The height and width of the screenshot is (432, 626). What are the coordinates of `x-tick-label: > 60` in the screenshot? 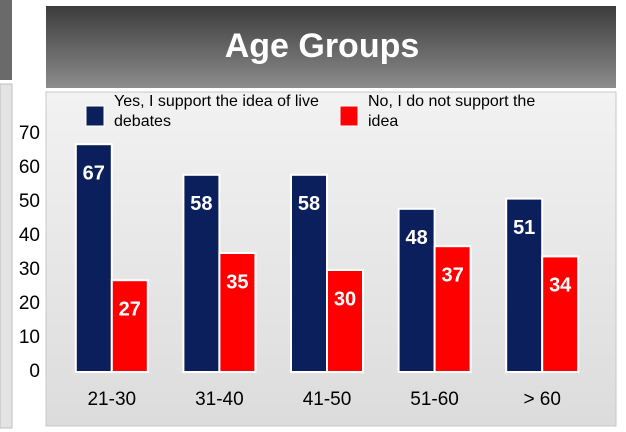 It's located at (542, 399).